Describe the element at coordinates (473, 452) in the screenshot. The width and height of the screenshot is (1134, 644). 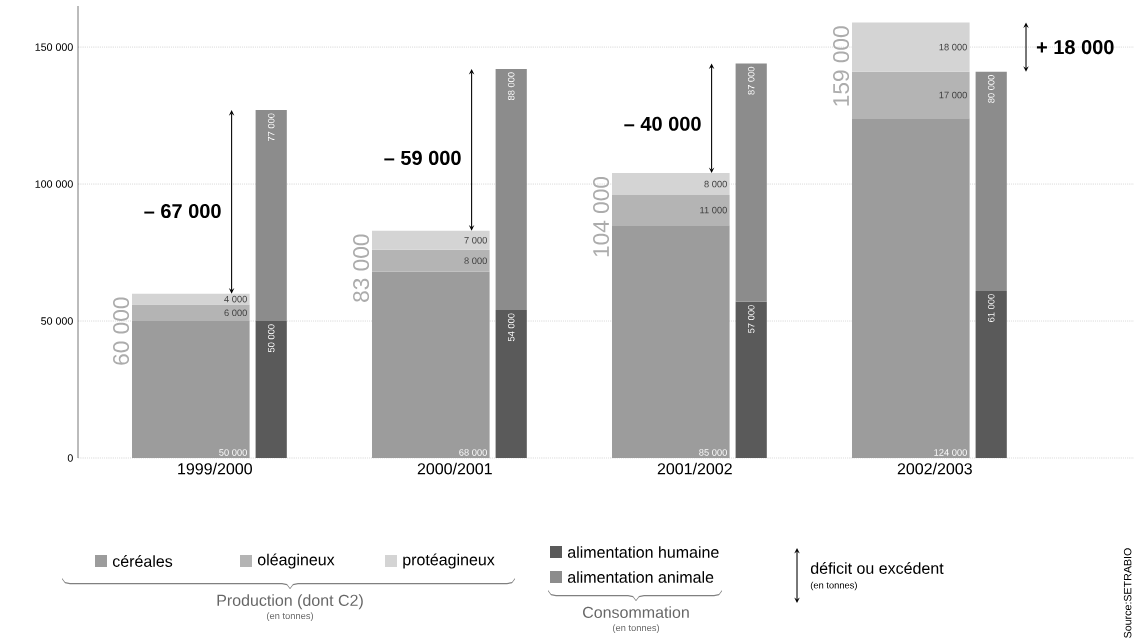
I see `data-label: 68 000` at that location.